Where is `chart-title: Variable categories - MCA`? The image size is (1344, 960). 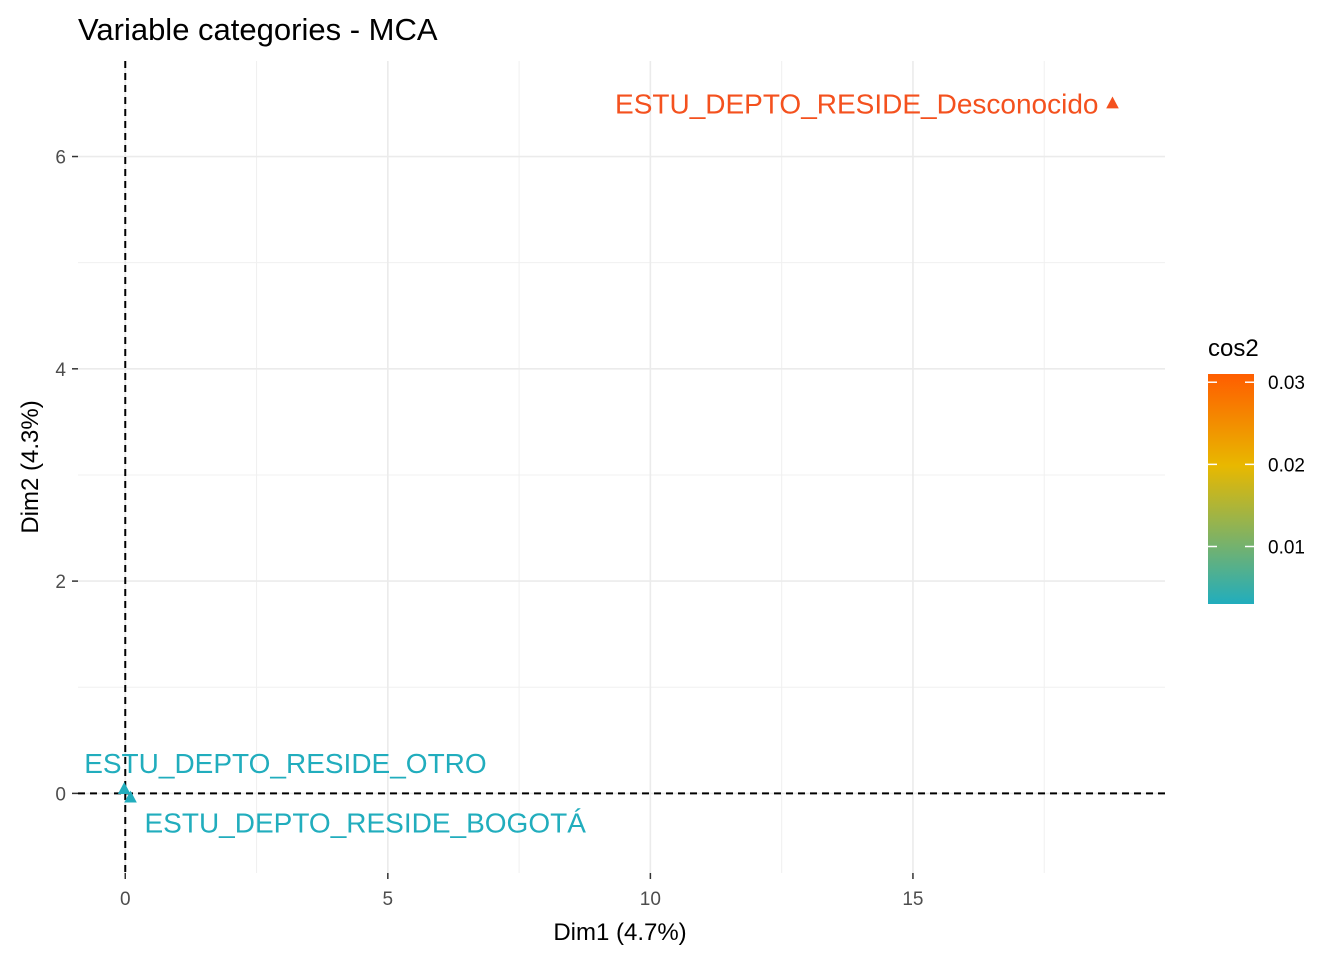 chart-title: Variable categories - MCA is located at coordinates (258, 29).